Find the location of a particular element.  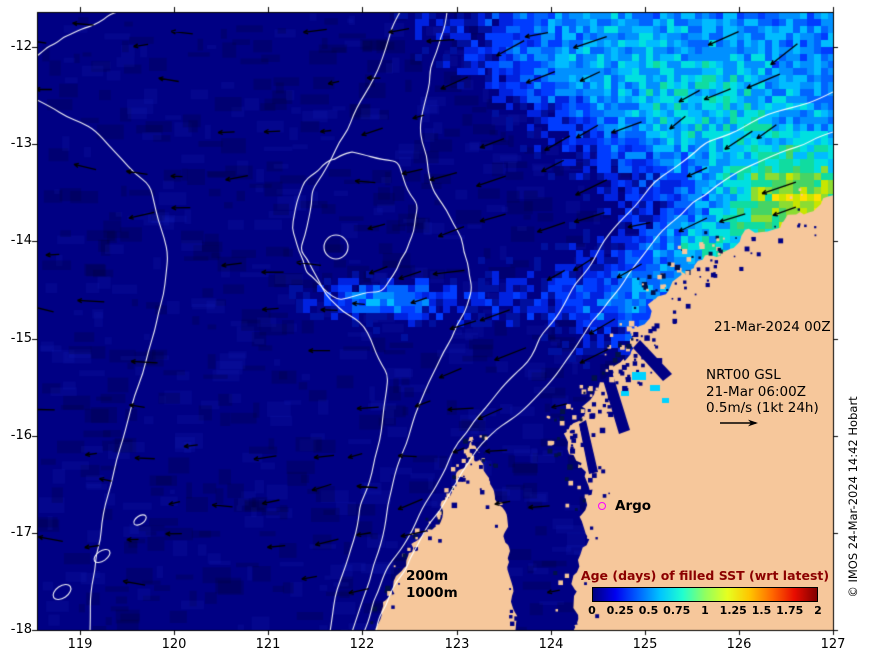

colorbar-tick: 2 is located at coordinates (818, 610).